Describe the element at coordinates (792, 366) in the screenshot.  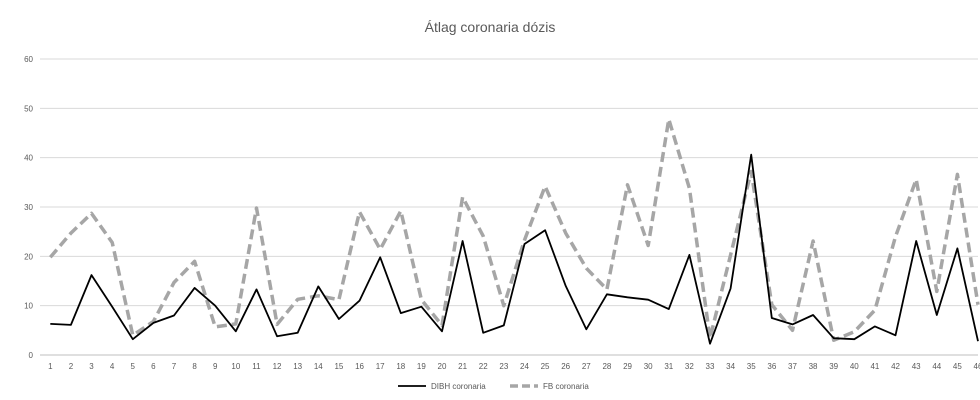
I see `x-tick-label: 37` at that location.